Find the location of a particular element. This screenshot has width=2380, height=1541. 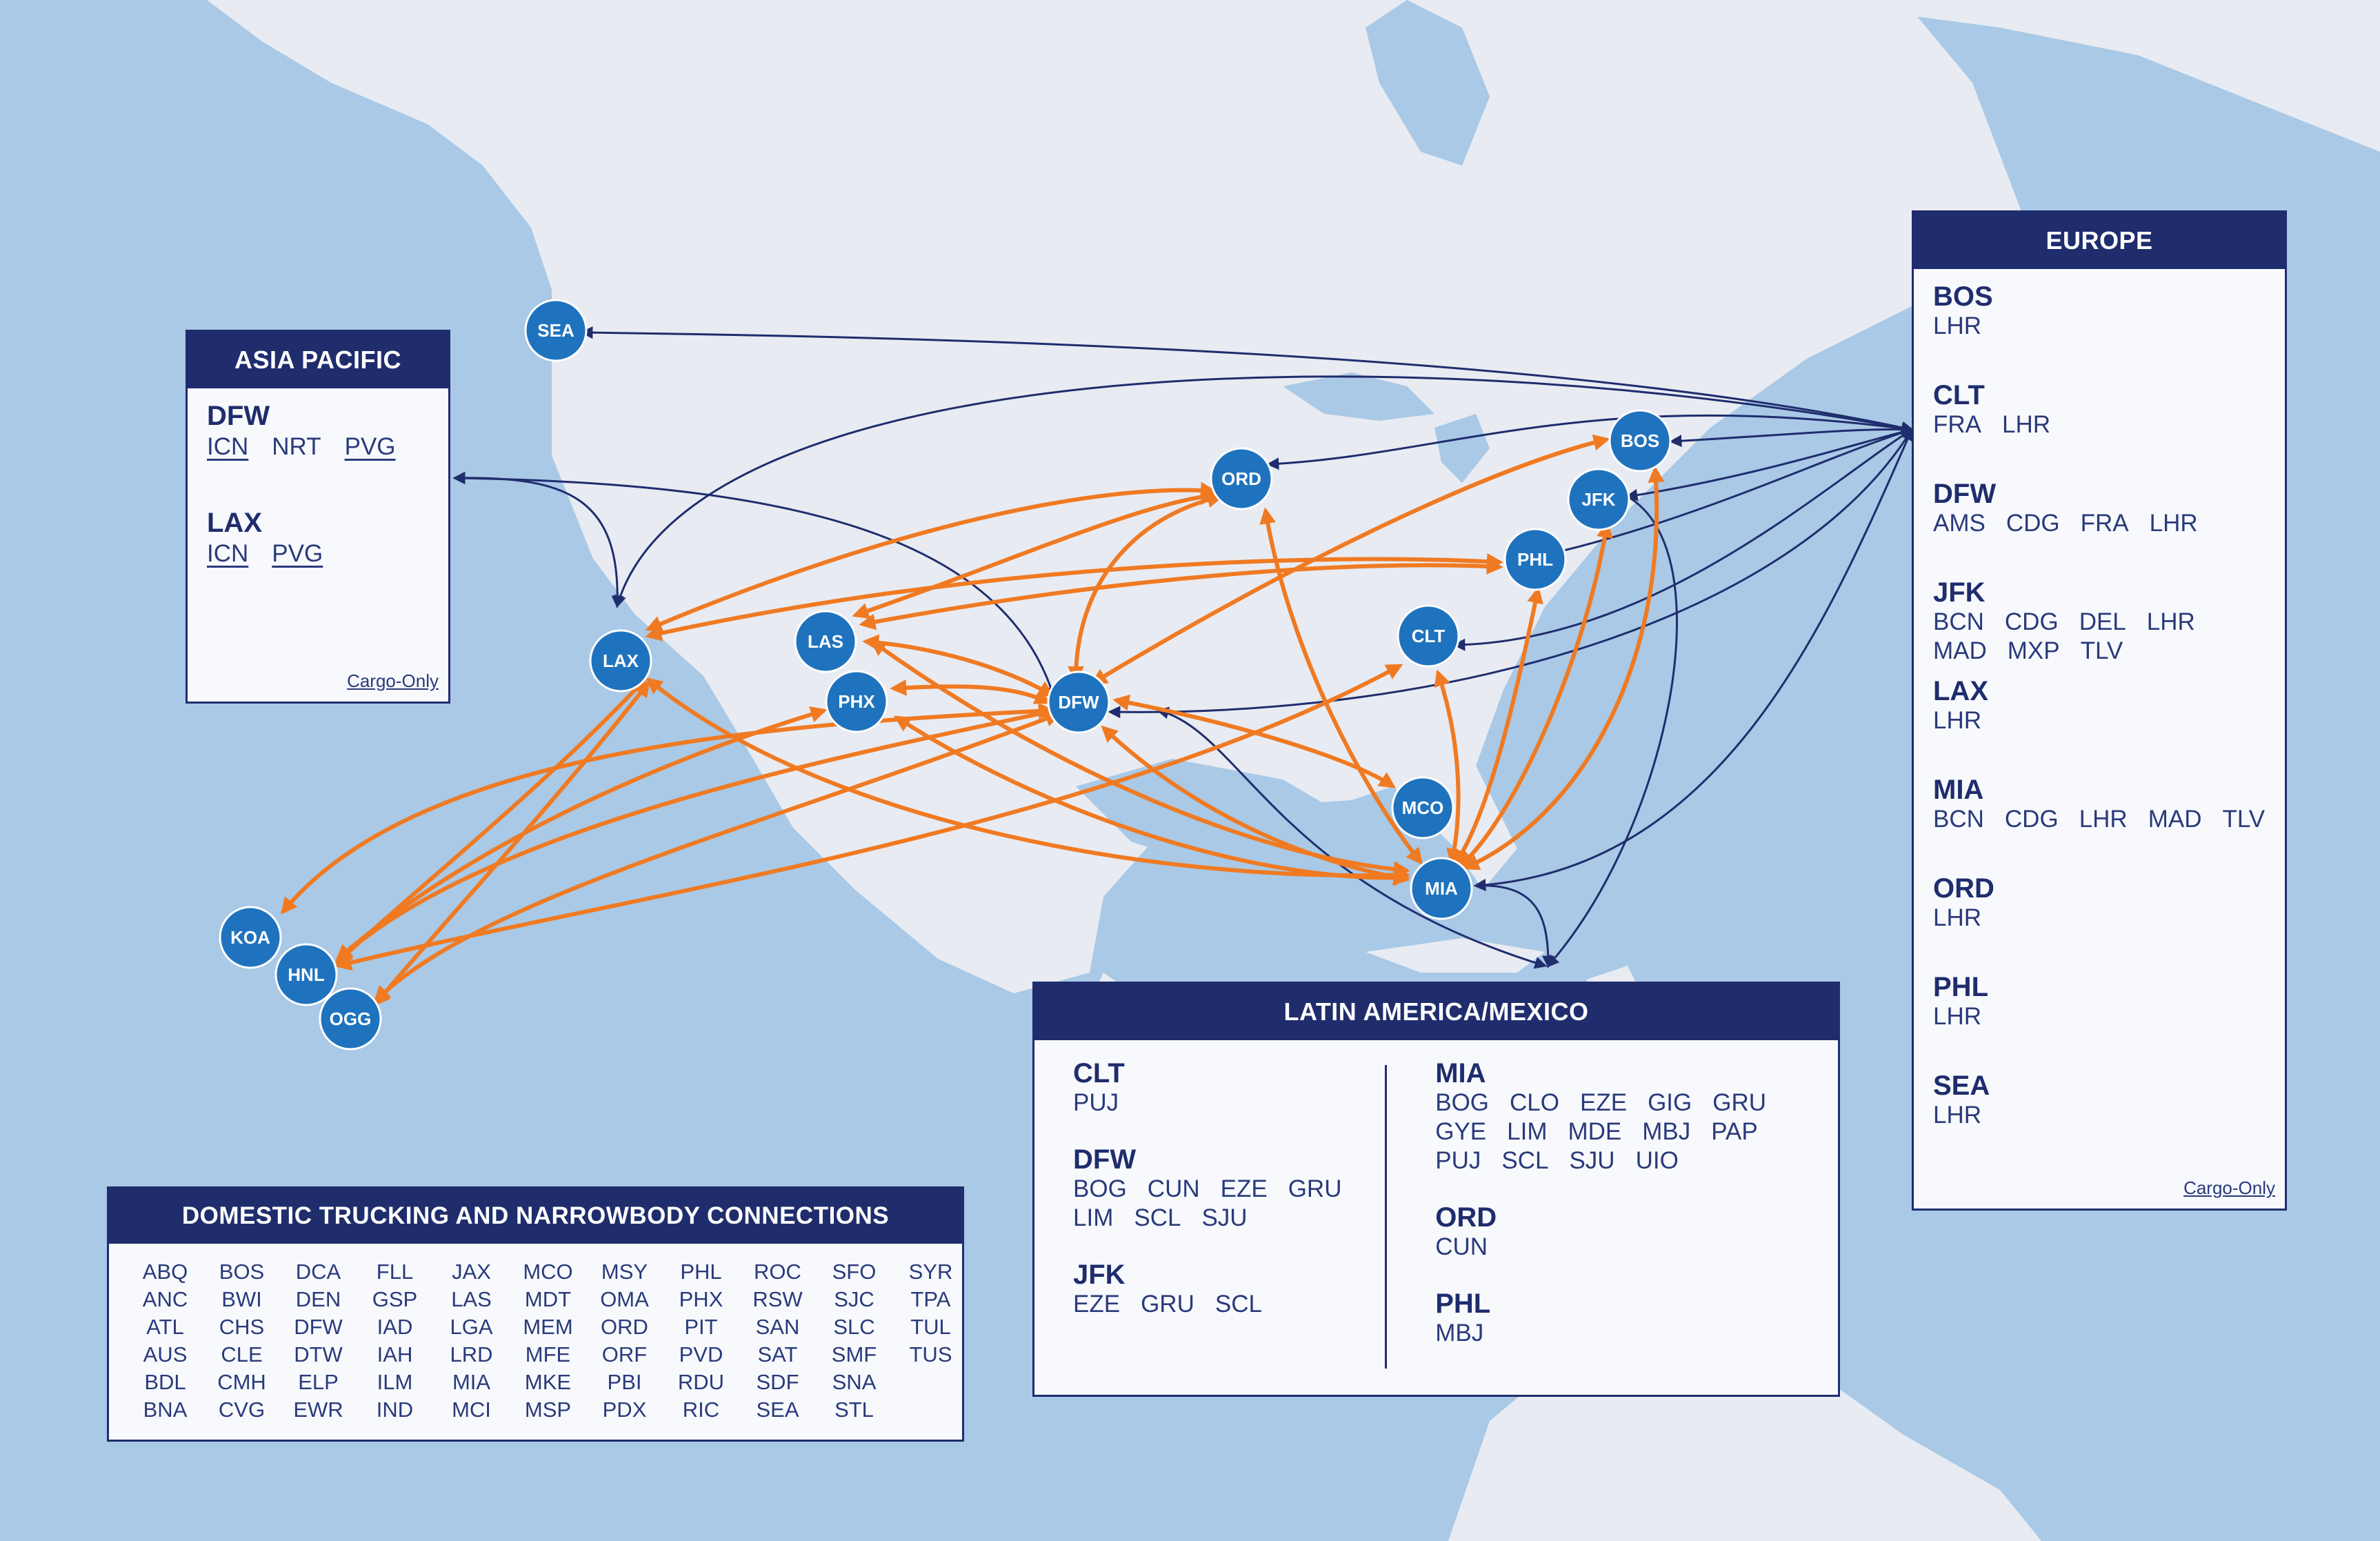

hub-clt: CLT is located at coordinates (1428, 636).